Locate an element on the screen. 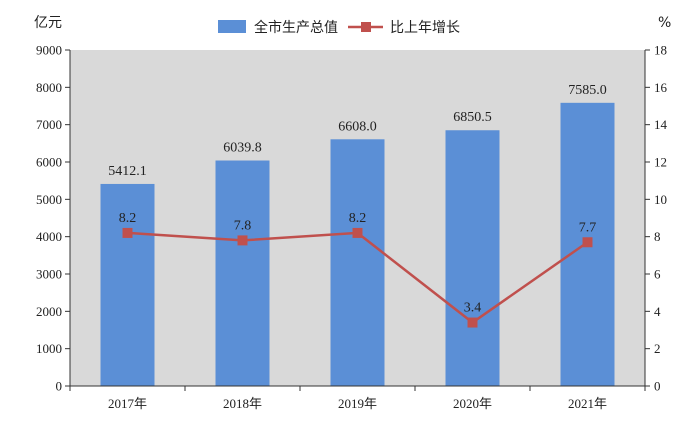  right-tick-label: 8 is located at coordinates (657, 236).